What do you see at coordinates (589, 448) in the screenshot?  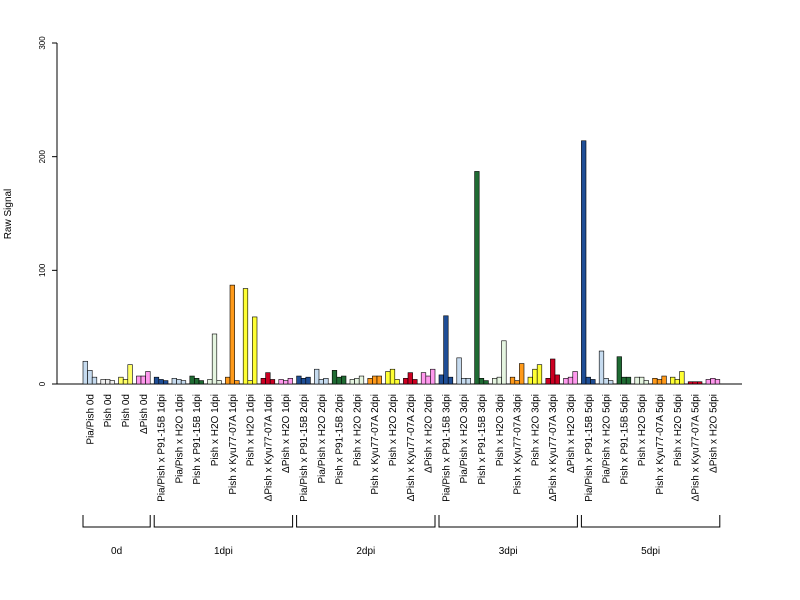 I see `category-label: Pia/Pish x P91-15B 5dpi` at bounding box center [589, 448].